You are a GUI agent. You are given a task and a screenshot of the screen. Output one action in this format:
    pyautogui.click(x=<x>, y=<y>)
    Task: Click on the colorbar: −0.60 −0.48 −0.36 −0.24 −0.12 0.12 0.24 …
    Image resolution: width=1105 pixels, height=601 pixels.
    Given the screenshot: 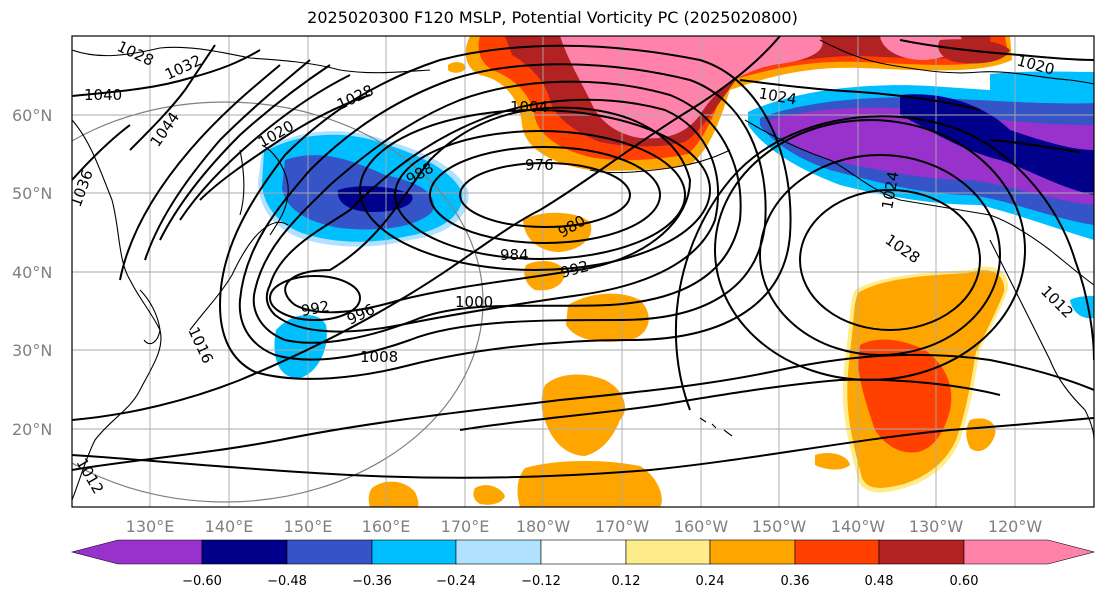 What is the action you would take?
    pyautogui.click(x=583, y=564)
    